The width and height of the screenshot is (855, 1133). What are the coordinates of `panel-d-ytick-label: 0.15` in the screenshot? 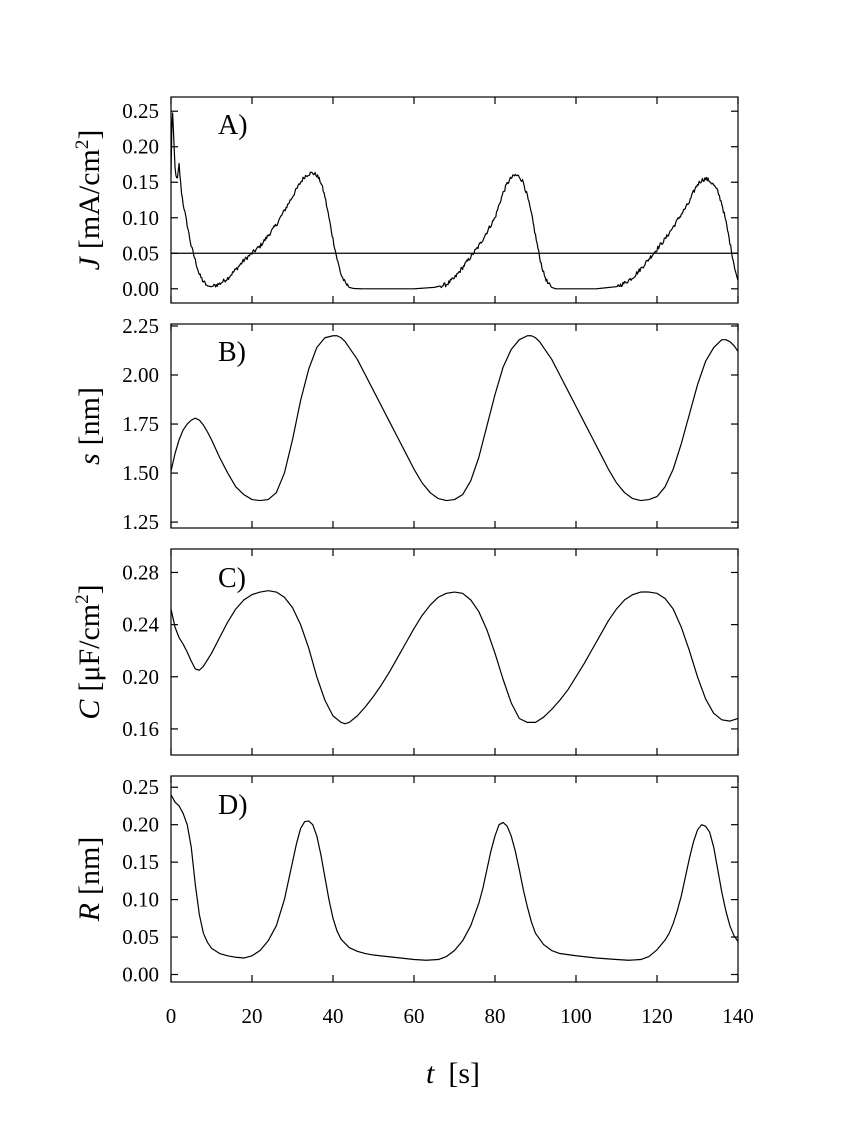 It's located at (140, 862).